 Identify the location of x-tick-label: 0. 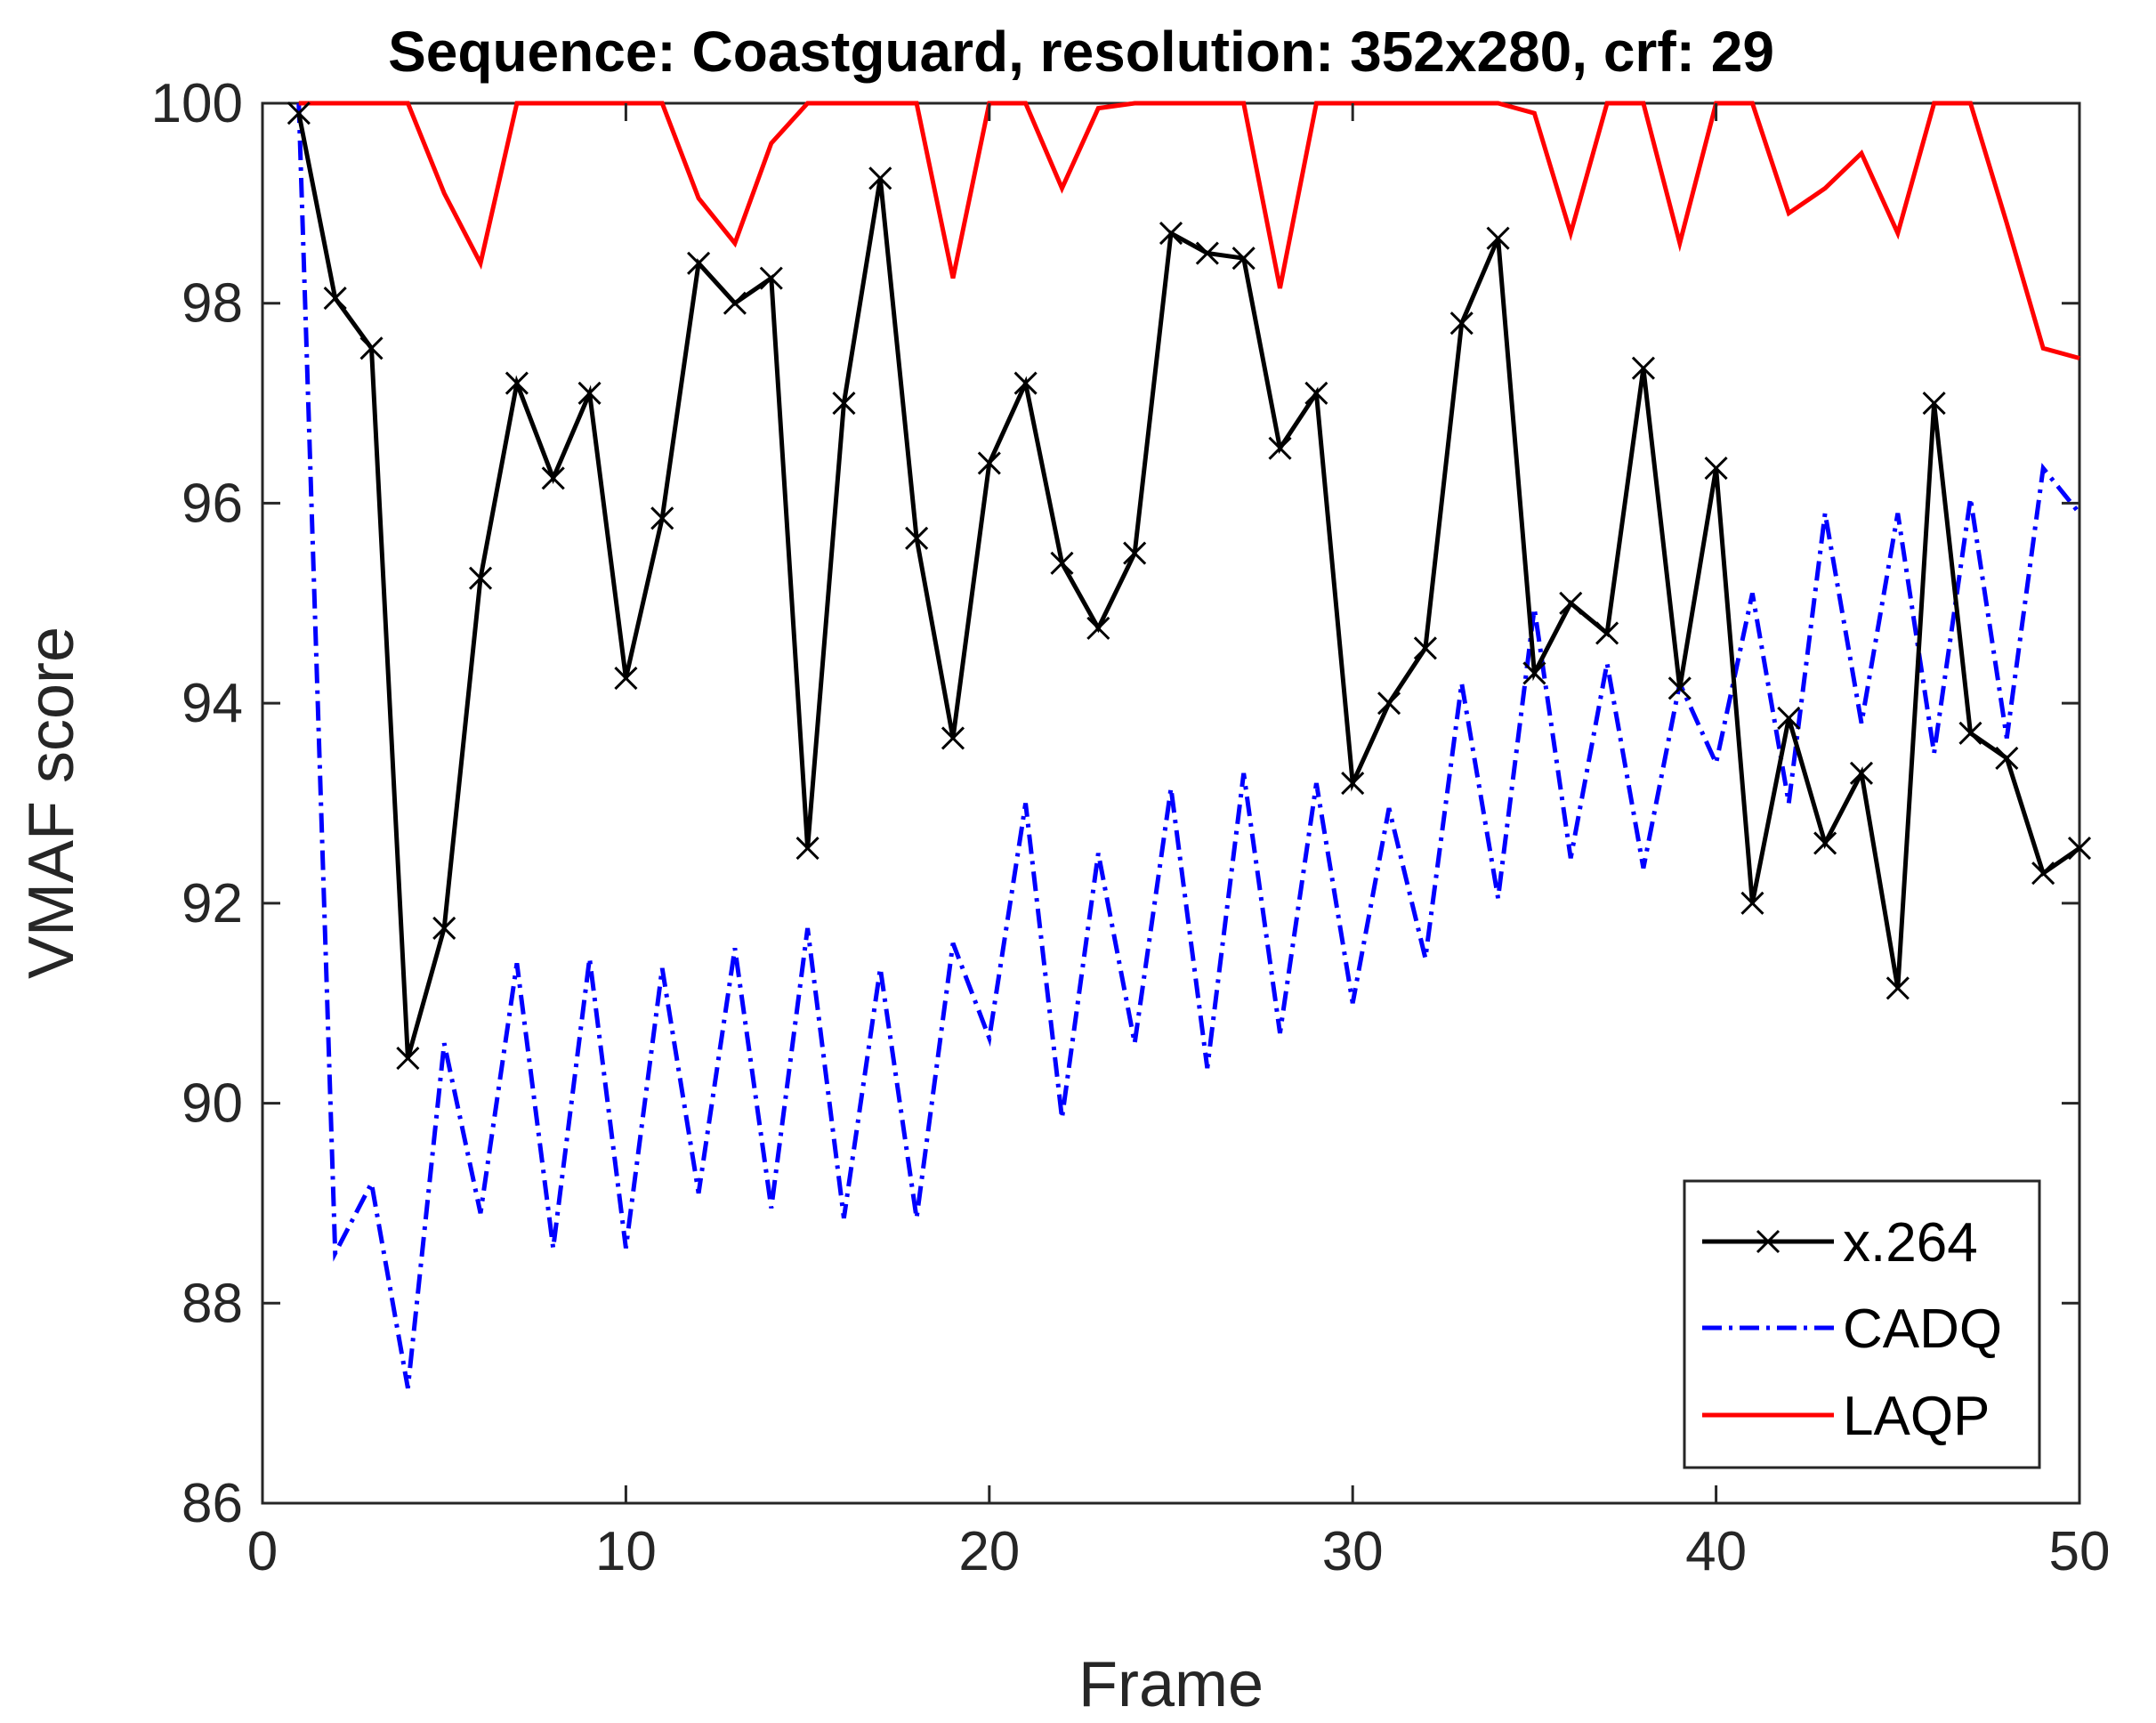
(262, 1552).